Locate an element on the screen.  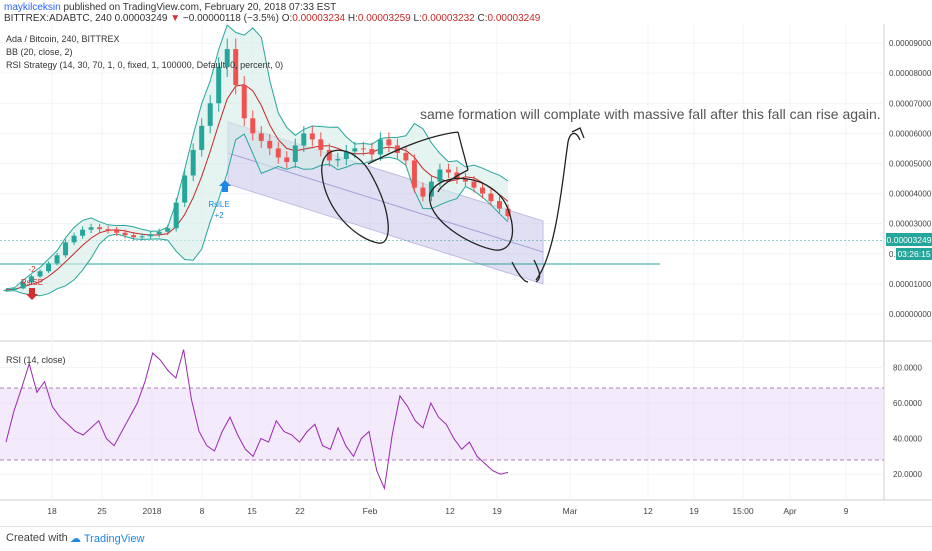
last-price: 0.00003249 is located at coordinates (141, 18).